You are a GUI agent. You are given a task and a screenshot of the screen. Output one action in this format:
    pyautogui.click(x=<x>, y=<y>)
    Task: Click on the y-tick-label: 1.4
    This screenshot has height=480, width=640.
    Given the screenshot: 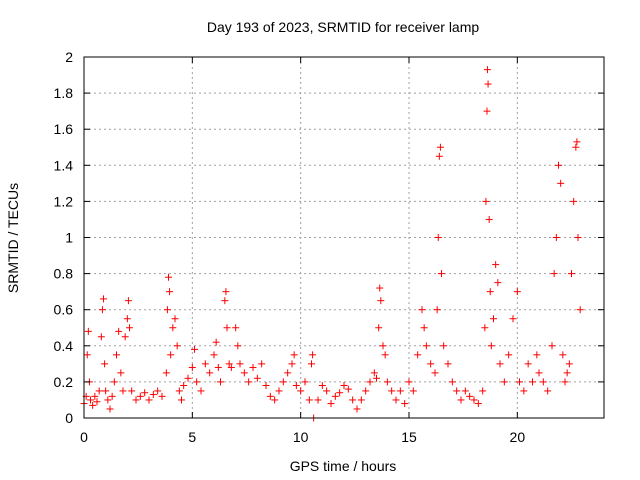 What is the action you would take?
    pyautogui.click(x=64, y=165)
    